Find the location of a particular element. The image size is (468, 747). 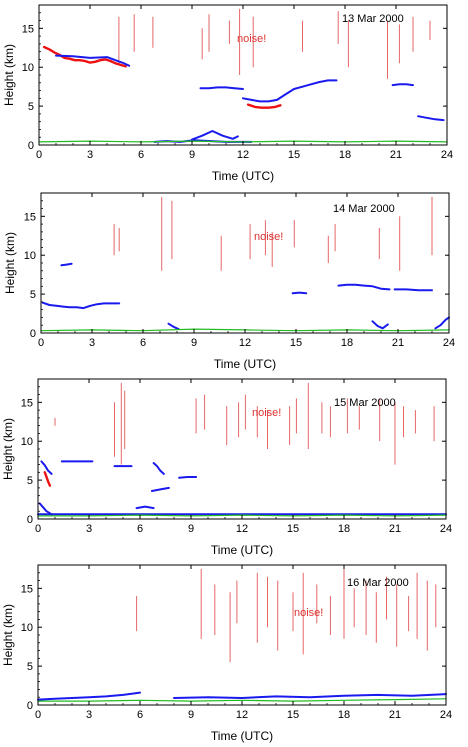

panel-4-noise-annotation: noise! is located at coordinates (308, 613).